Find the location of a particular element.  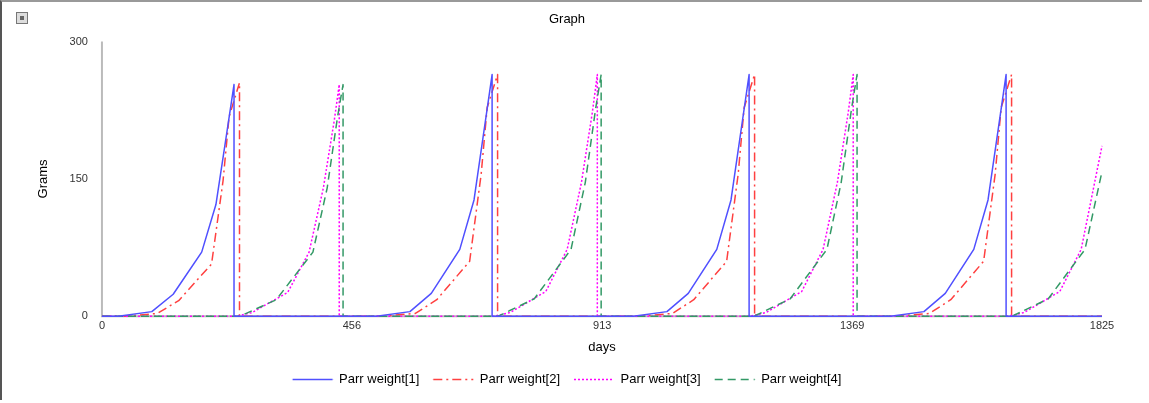

x-tick-label: 1369 is located at coordinates (852, 324).